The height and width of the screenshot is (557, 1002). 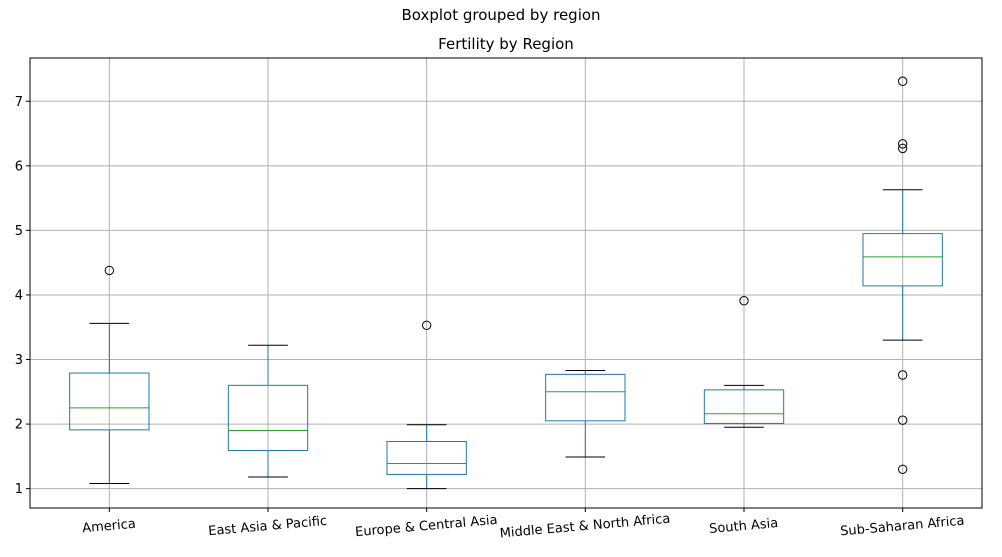 What do you see at coordinates (585, 527) in the screenshot?
I see `x-tick-label: Middle East & North Africa` at bounding box center [585, 527].